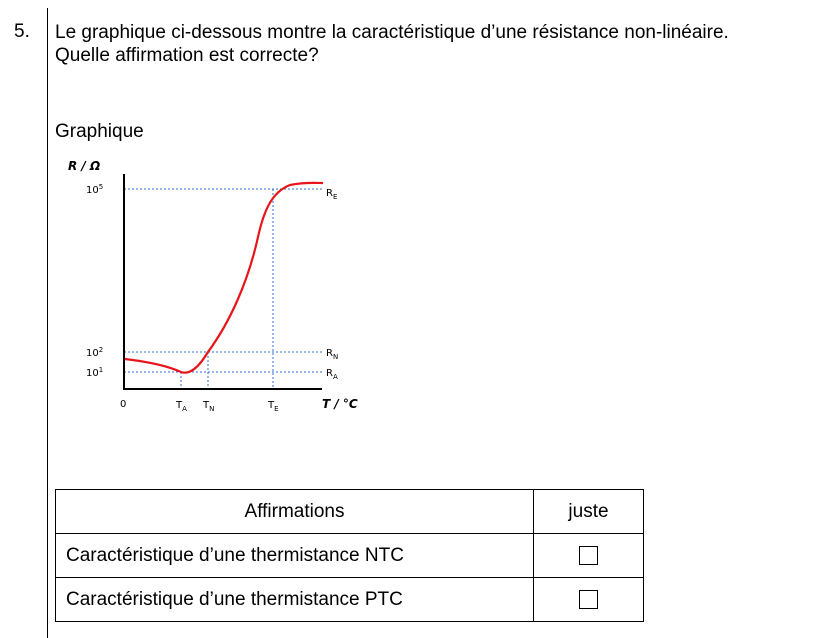  What do you see at coordinates (47, 323) in the screenshot?
I see `margin-rule` at bounding box center [47, 323].